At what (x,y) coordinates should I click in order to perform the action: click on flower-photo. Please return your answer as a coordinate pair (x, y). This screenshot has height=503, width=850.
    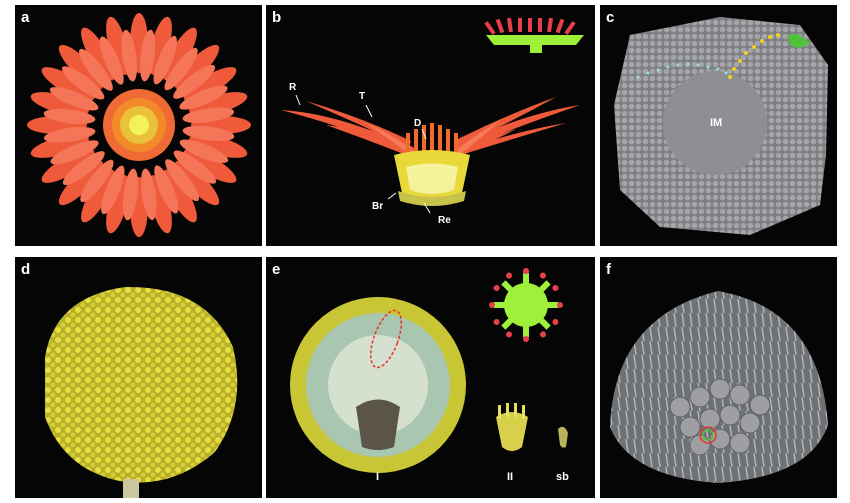
    Looking at the image, I should click on (139, 125).